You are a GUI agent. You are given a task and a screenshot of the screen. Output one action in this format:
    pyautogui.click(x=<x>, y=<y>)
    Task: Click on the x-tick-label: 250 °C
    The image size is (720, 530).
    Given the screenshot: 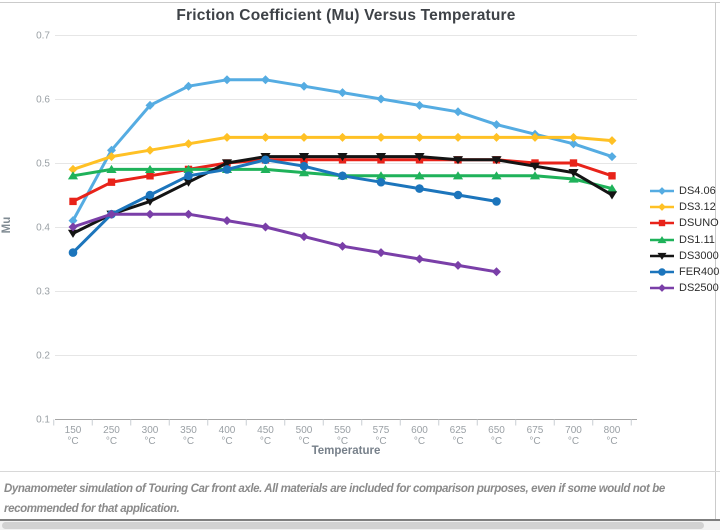 What is the action you would take?
    pyautogui.click(x=111, y=436)
    